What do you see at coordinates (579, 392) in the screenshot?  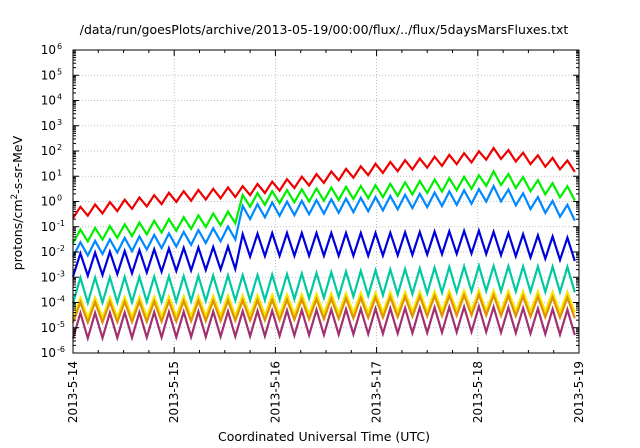 I see `x-tick-label: 2013-5-19` at bounding box center [579, 392].